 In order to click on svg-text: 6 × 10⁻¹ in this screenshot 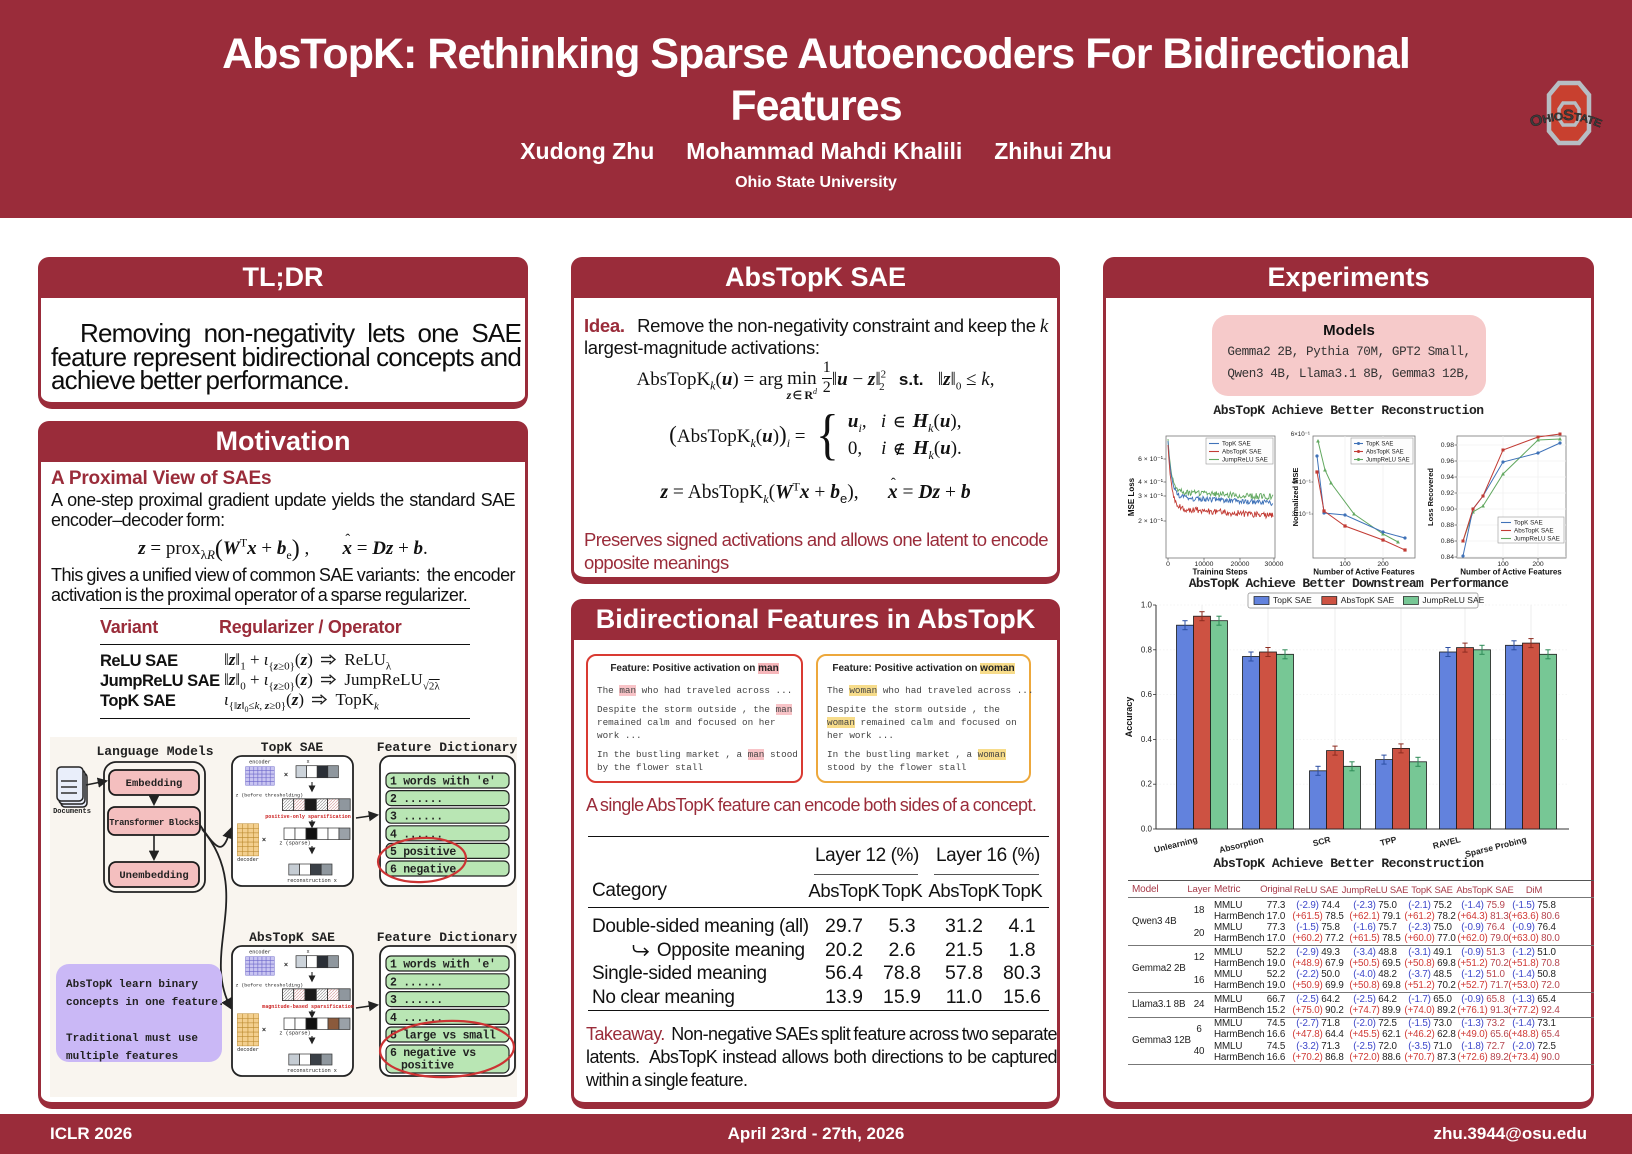, I will do `click(1151, 459)`.